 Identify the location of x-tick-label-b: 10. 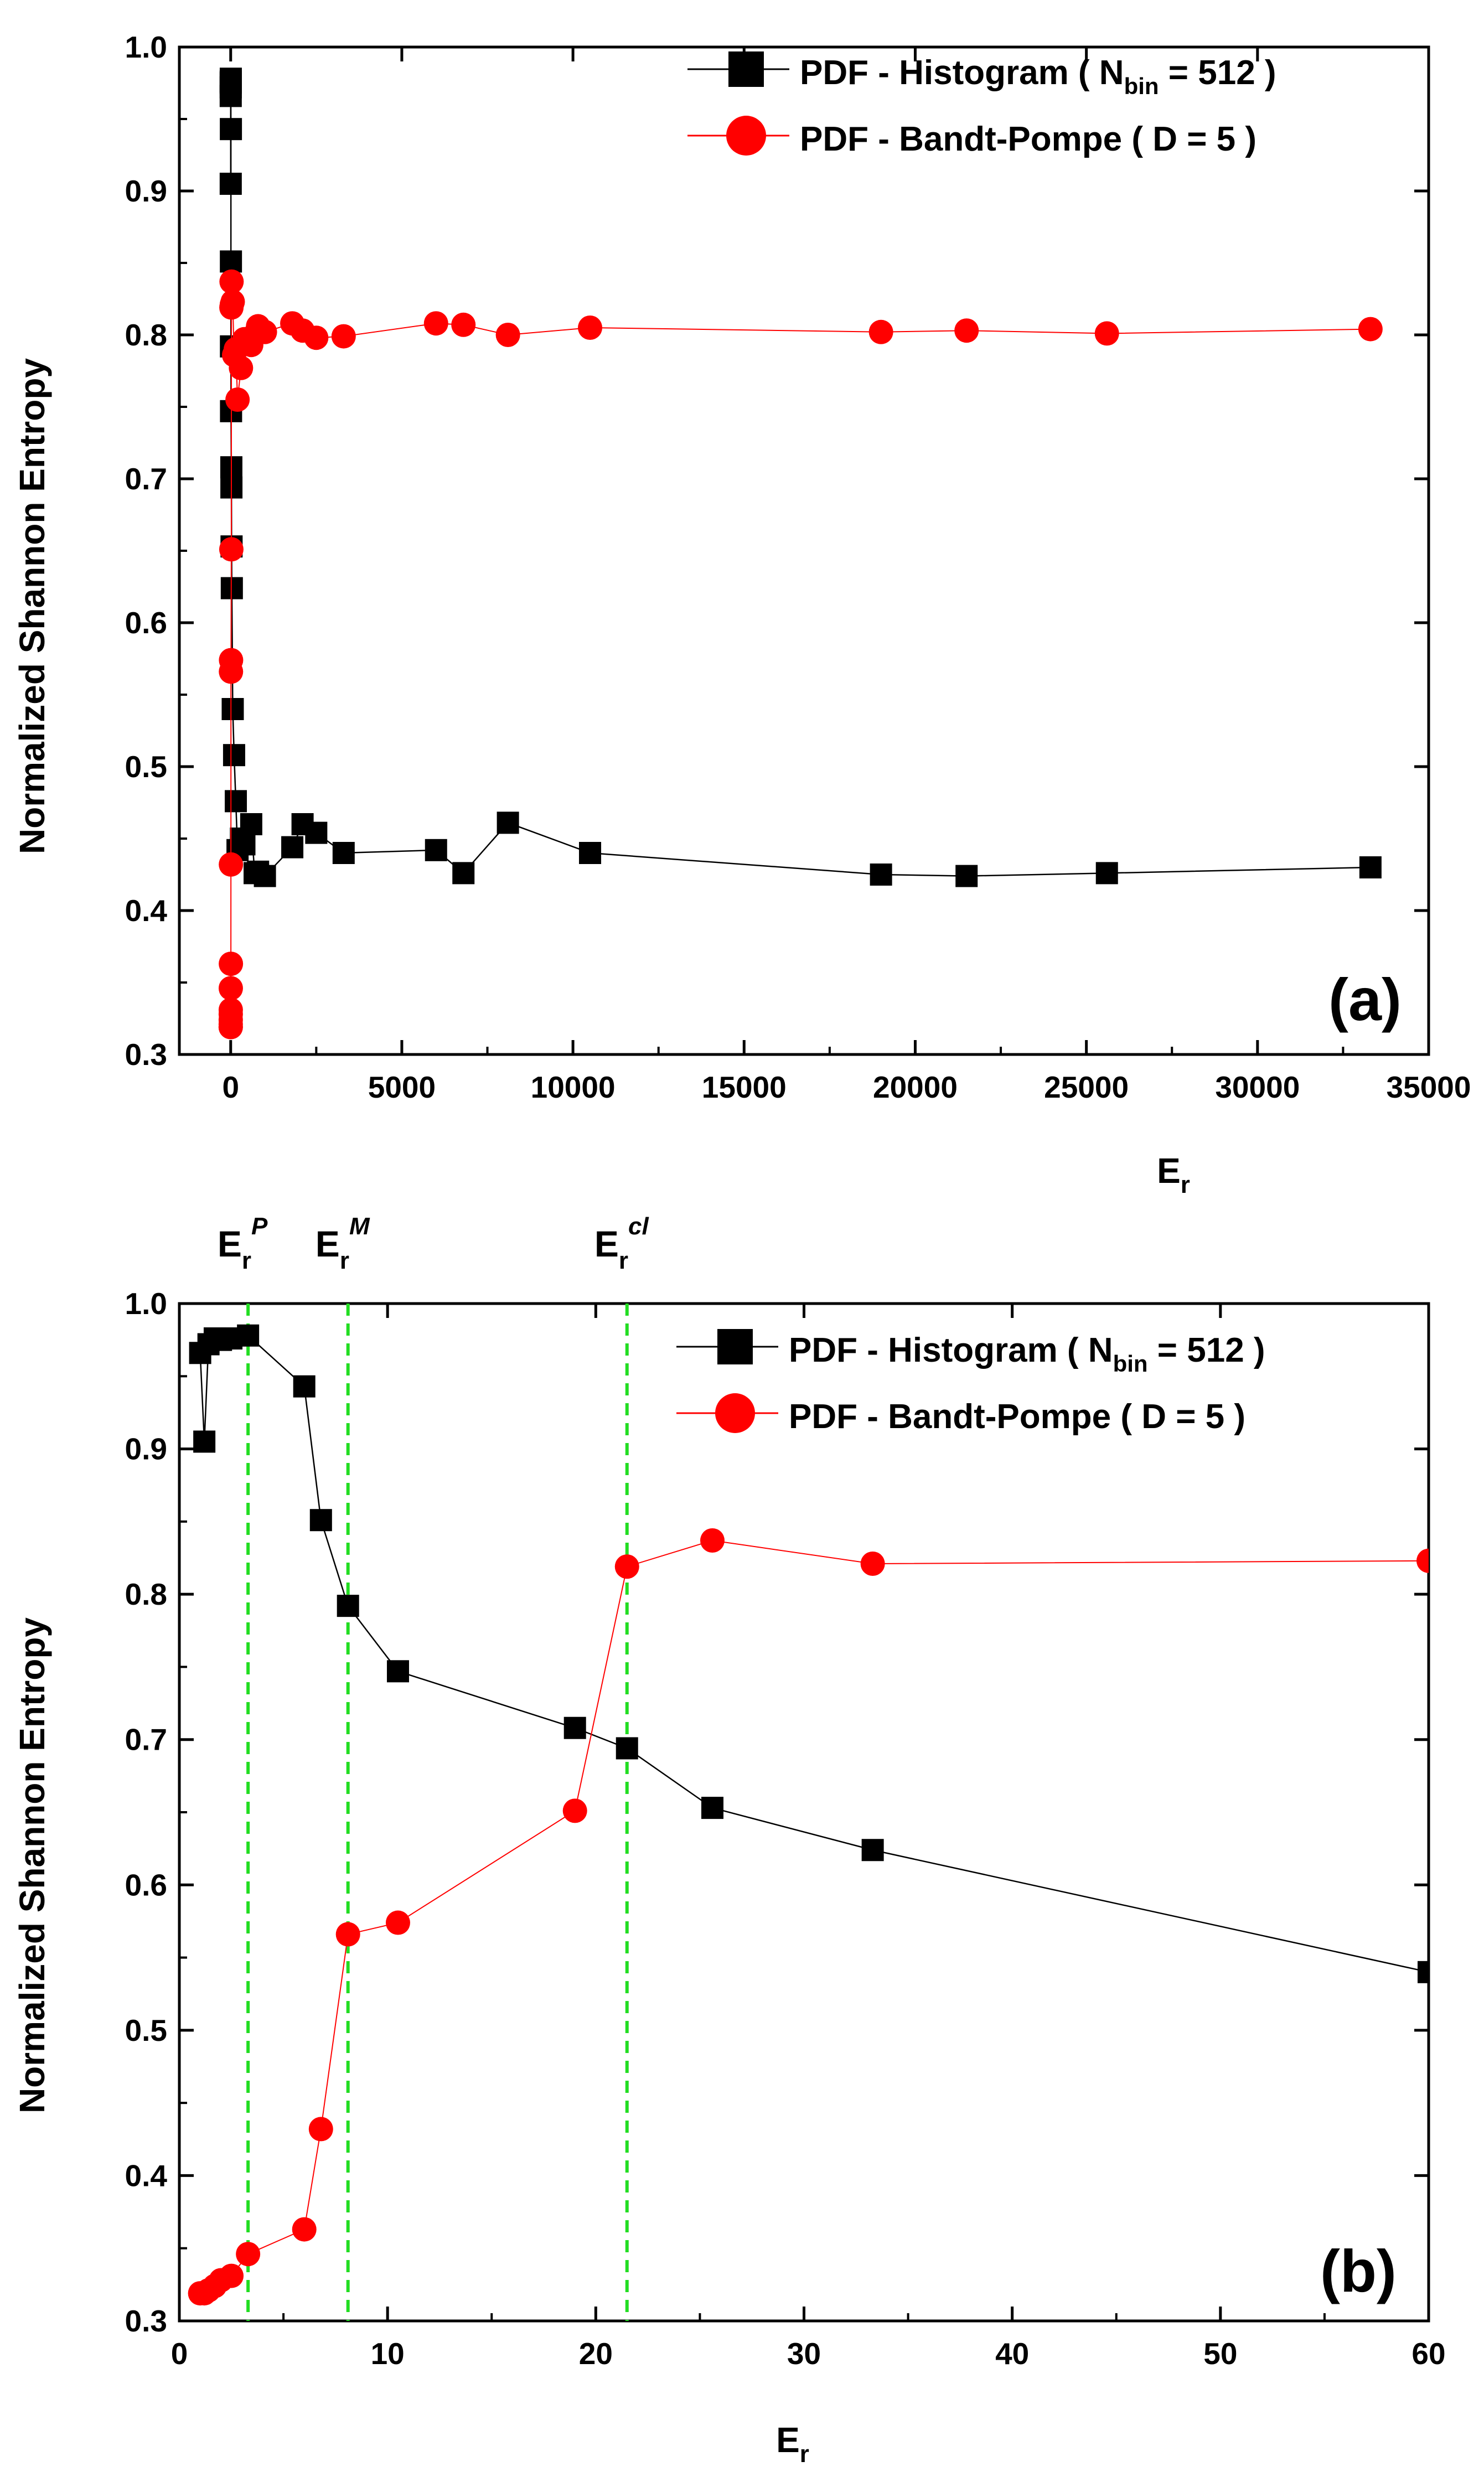
(388, 2353).